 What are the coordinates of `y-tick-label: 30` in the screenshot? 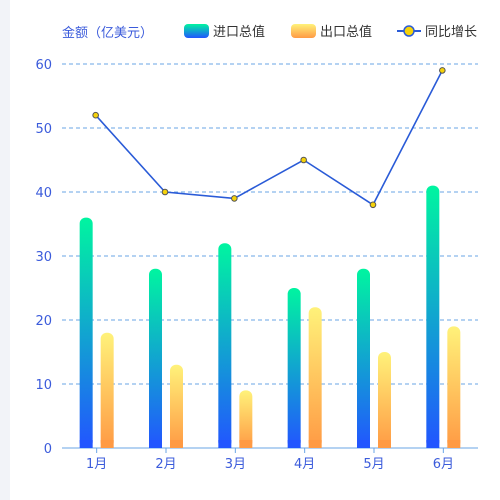 It's located at (43, 257).